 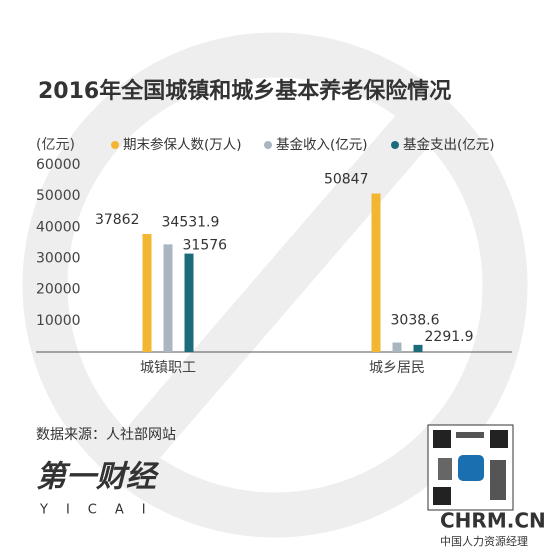 I want to click on logo-sub: YICAI, so click(x=101, y=510).